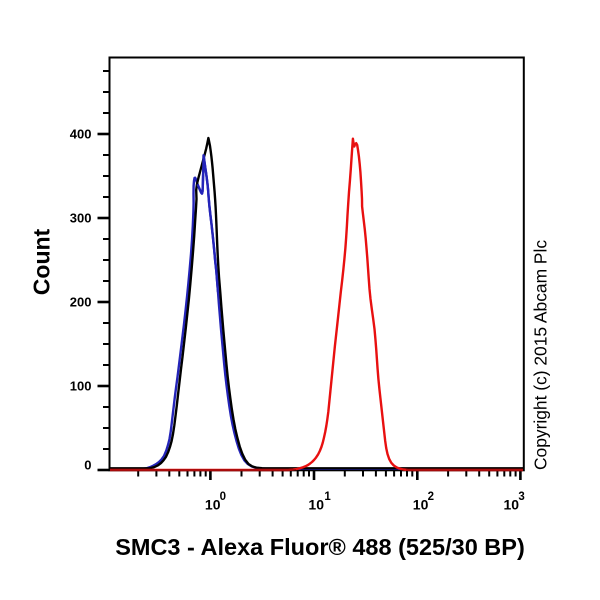 The height and width of the screenshot is (600, 600). I want to click on svg-text:SMC3 - Alexa Fluor® 488 (525/3: SMC3 - Alexa Fluor® 488 (525/30 BP), so click(320, 547).